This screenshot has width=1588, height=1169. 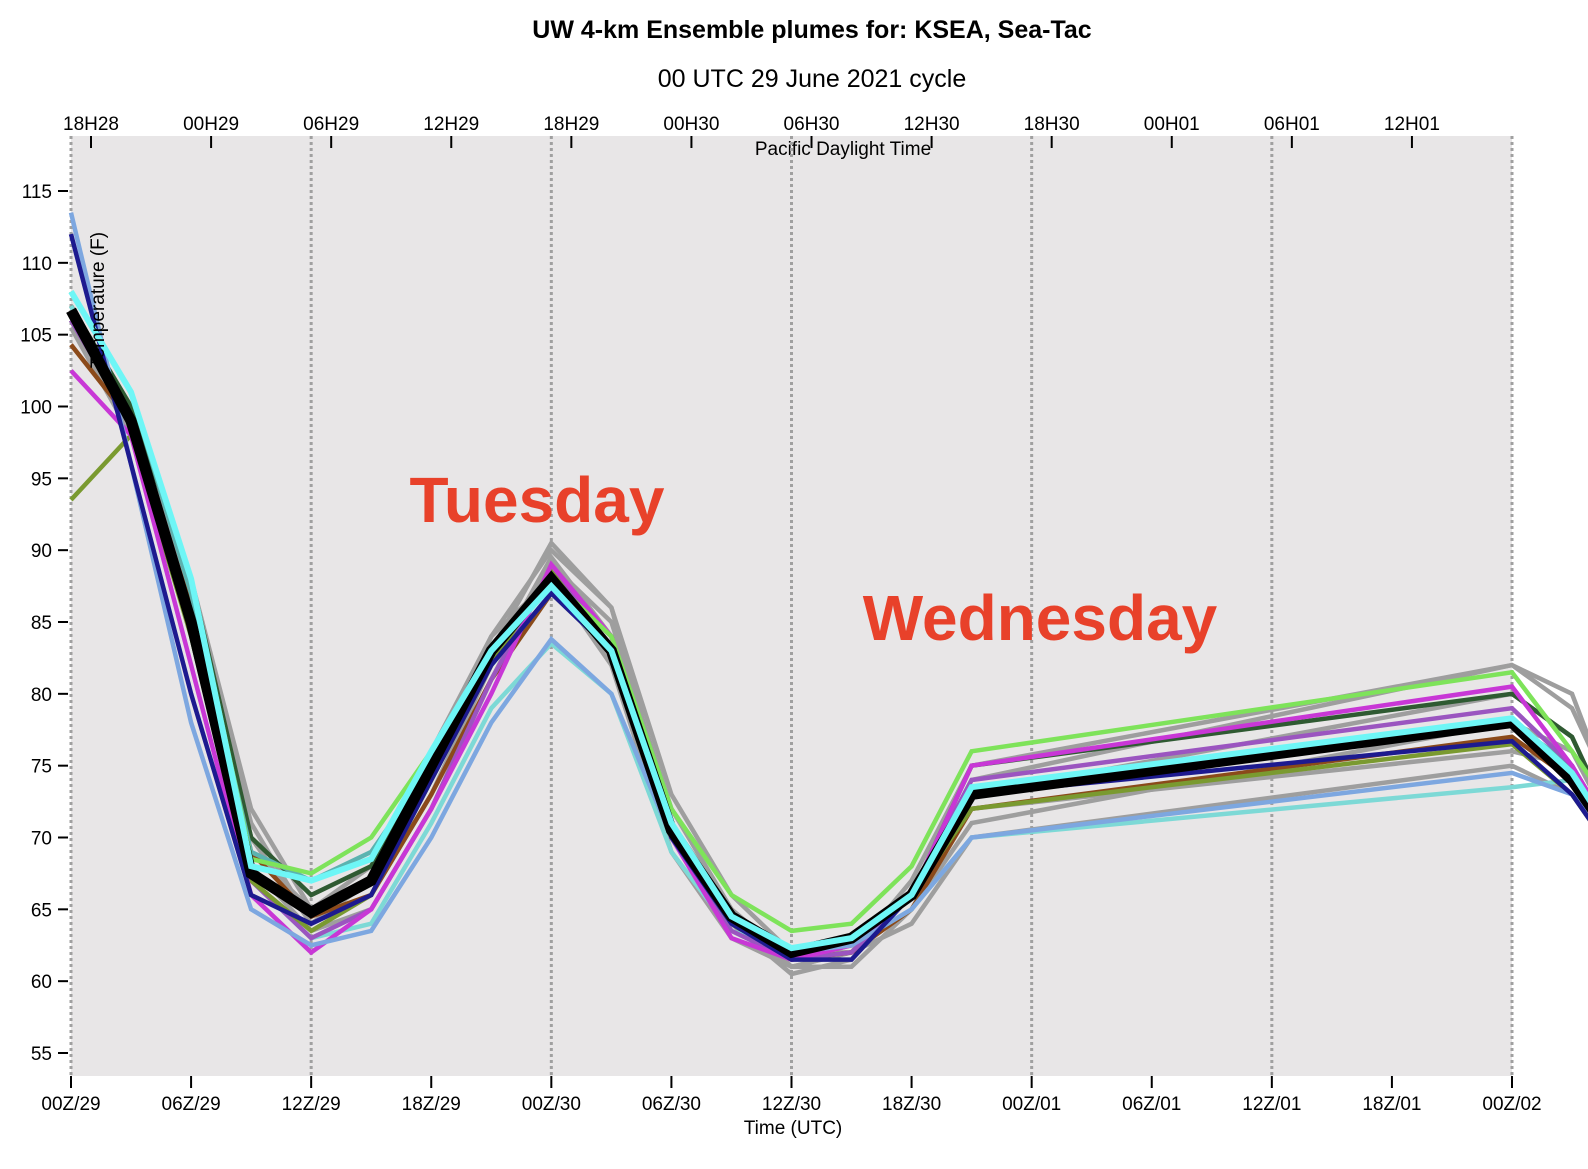 What do you see at coordinates (1151, 1104) in the screenshot?
I see `x-tick-label: 06Z/01` at bounding box center [1151, 1104].